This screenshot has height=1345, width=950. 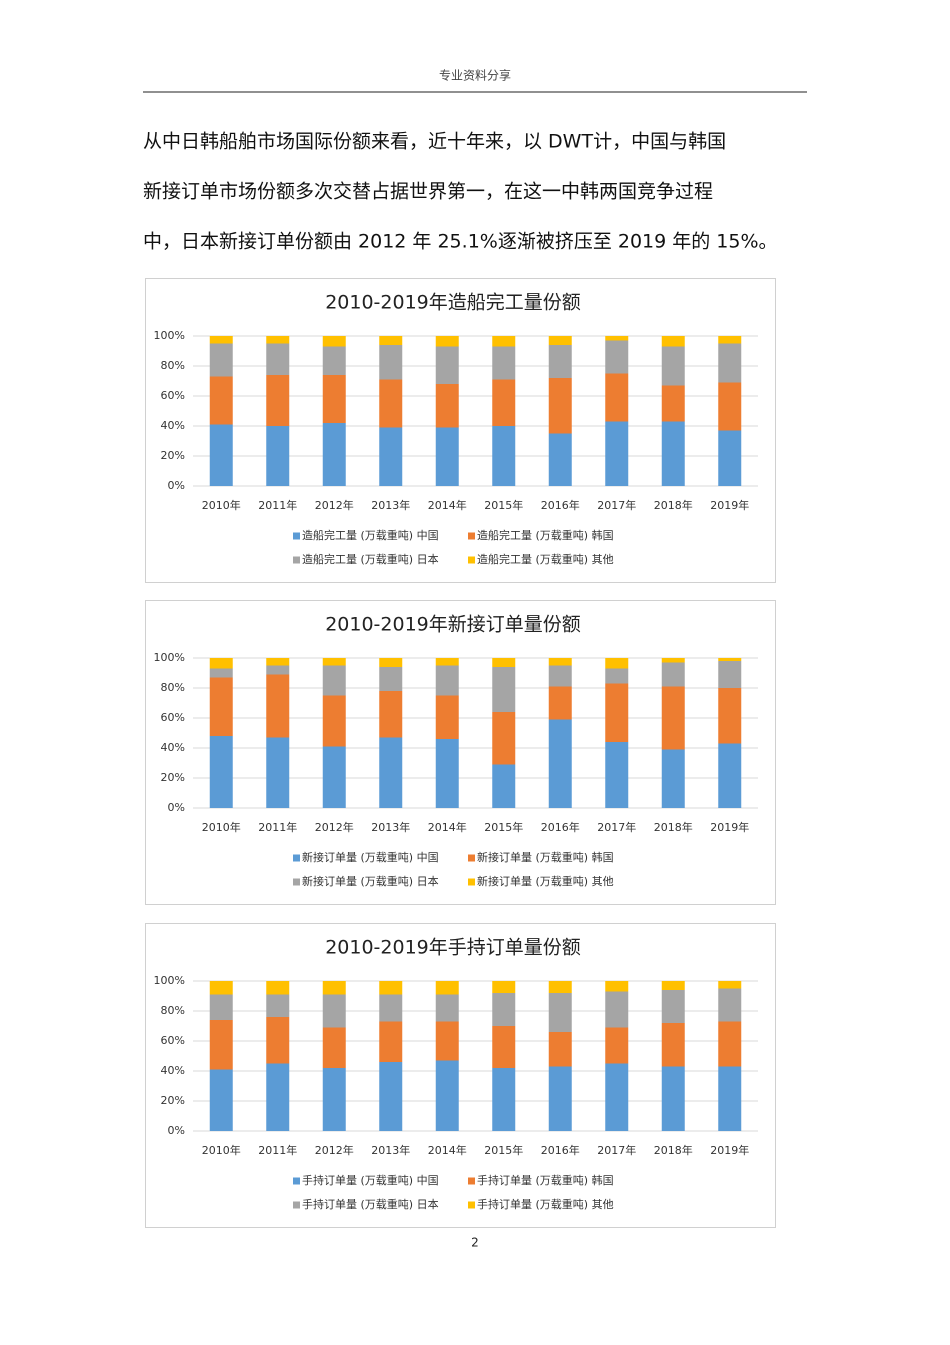 I want to click on x-tick-label: 2014年, so click(x=447, y=827).